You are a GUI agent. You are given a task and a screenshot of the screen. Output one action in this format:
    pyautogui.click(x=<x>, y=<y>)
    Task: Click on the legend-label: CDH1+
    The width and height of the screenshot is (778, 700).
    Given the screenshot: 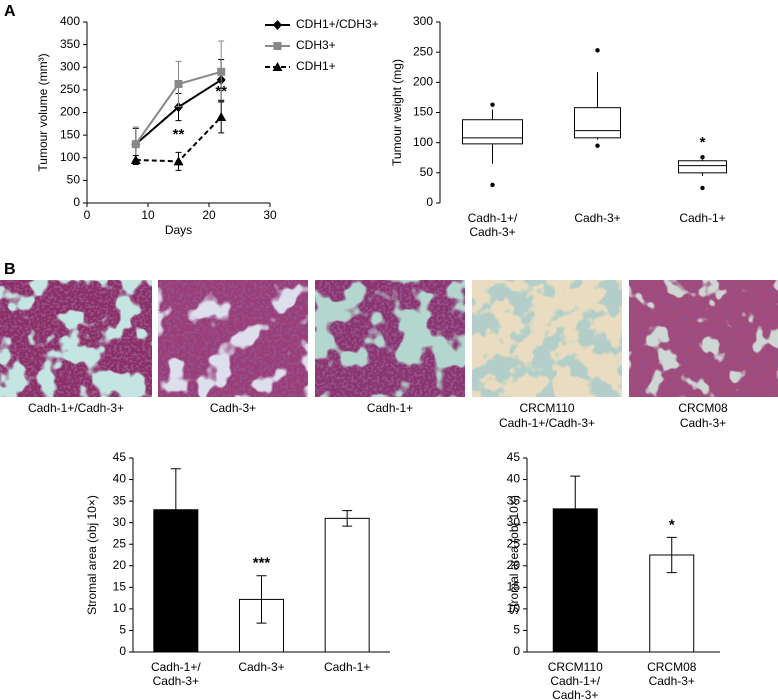 What is the action you would take?
    pyautogui.click(x=316, y=66)
    